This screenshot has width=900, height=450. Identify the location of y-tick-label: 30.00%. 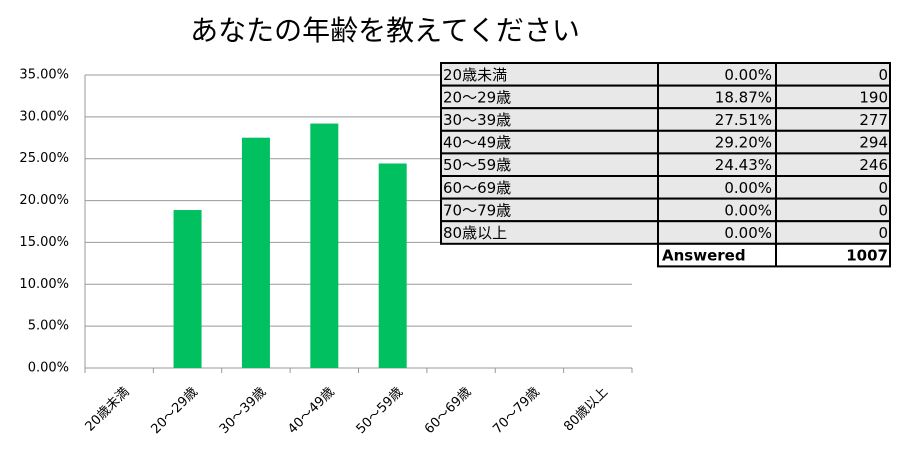
(44, 116).